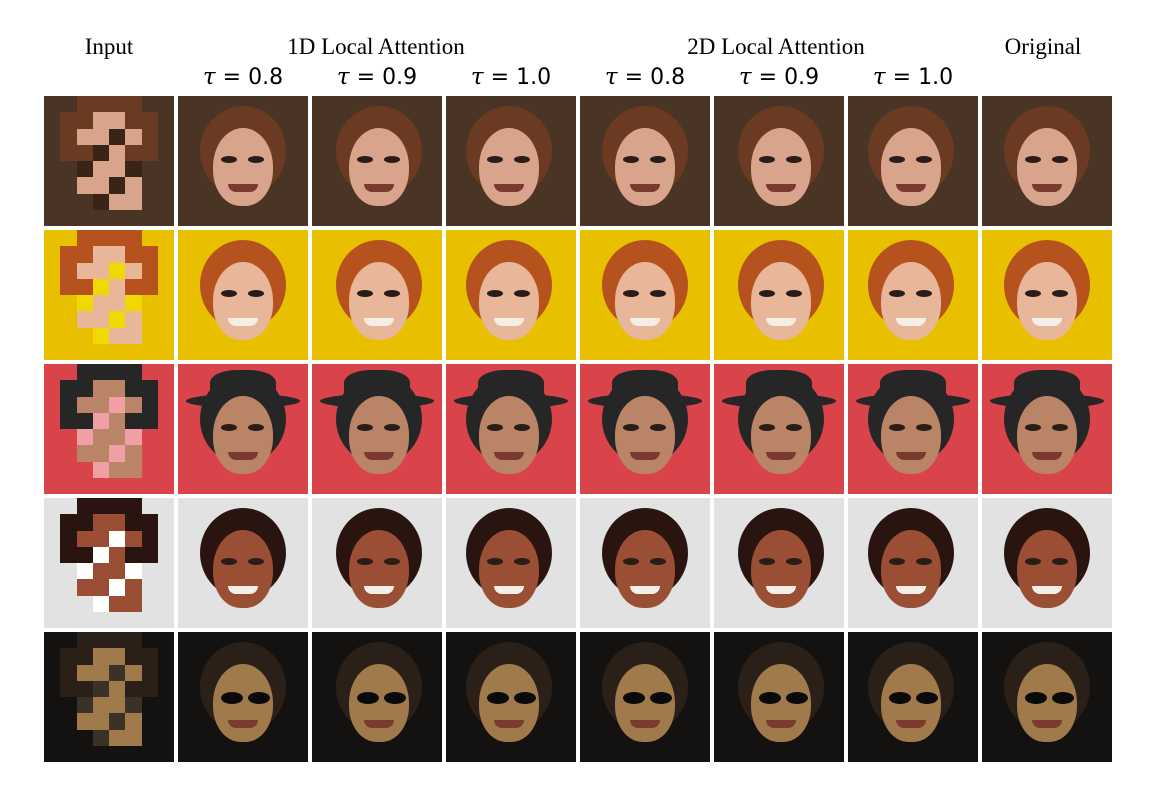 This screenshot has height=790, width=1160. Describe the element at coordinates (377, 697) in the screenshot. I see `image-tile-man-sunglasses-1d-0.9` at that location.